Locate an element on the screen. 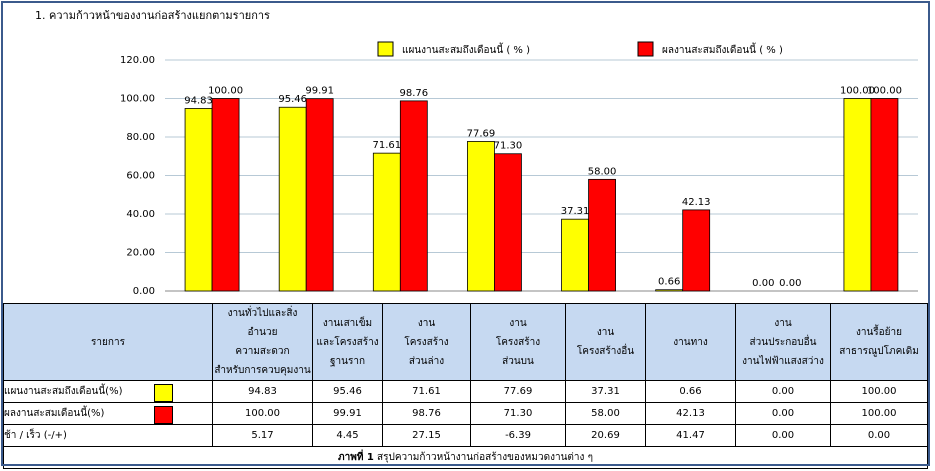 Image resolution: width=935 pixels, height=471 pixels. category-cell: งานรื้อย้ายสาธารณูปโภคเดิม is located at coordinates (879, 342).